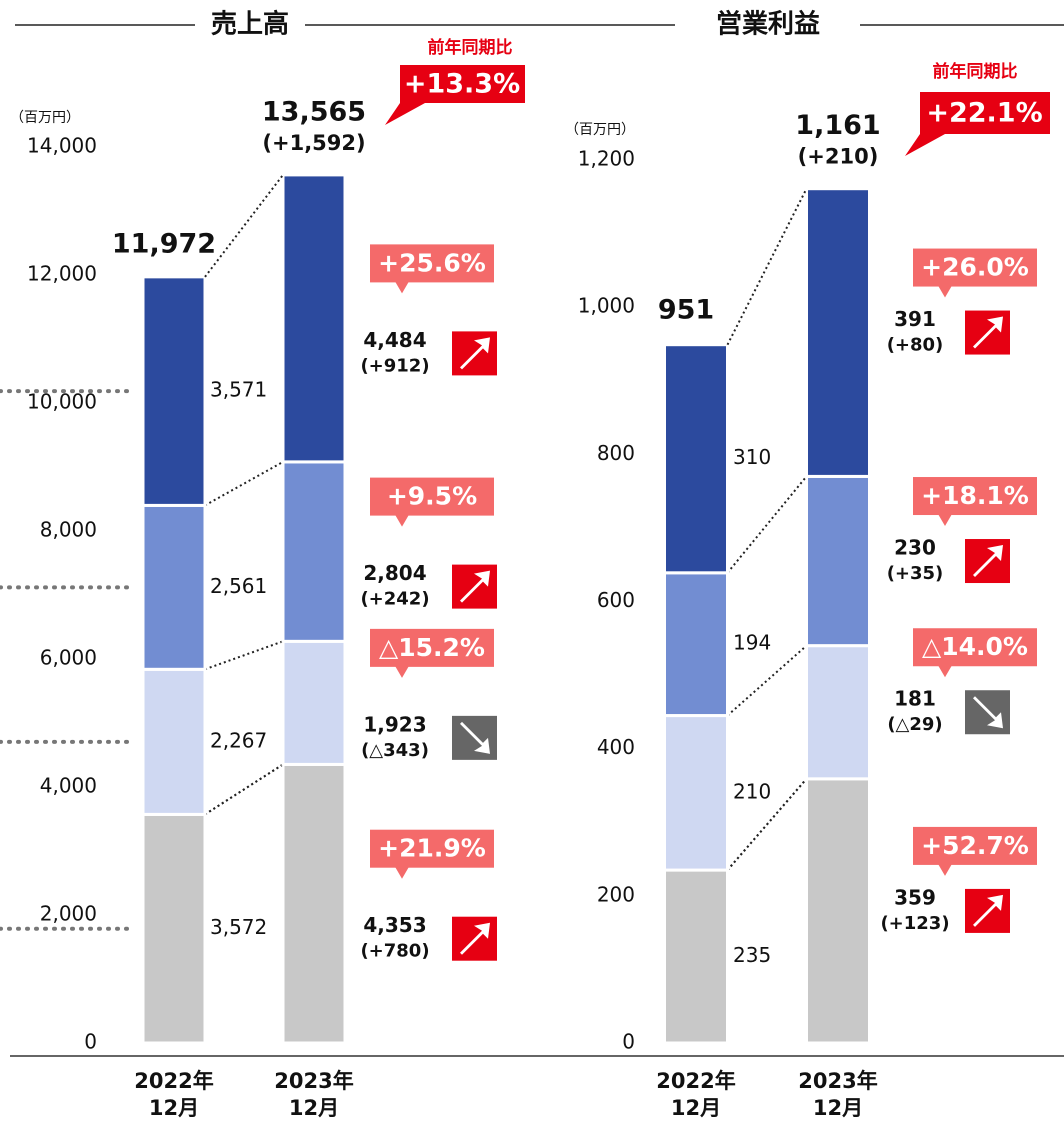 This screenshot has height=1125, width=1064. I want to click on segment-change-label: (△343), so click(395, 750).